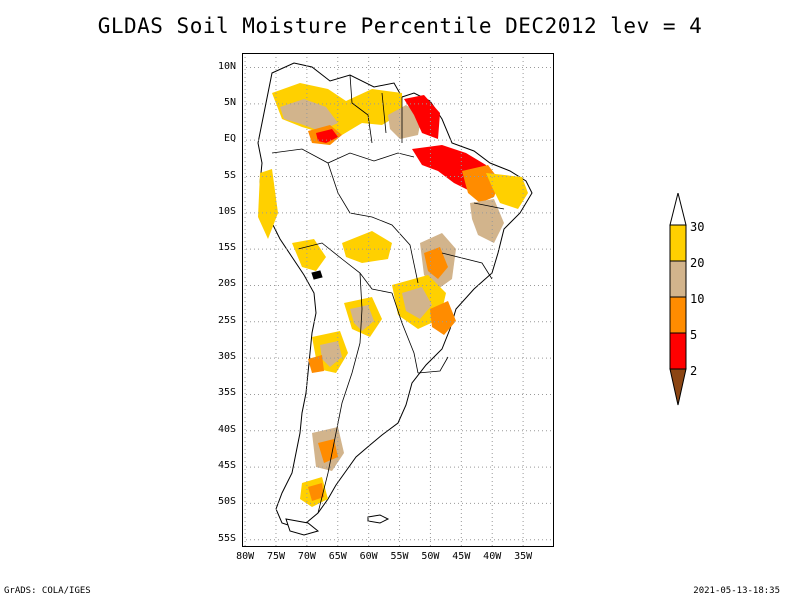 This screenshot has height=600, width=800. I want to click on lat-tick-label: EQ, so click(229, 139).